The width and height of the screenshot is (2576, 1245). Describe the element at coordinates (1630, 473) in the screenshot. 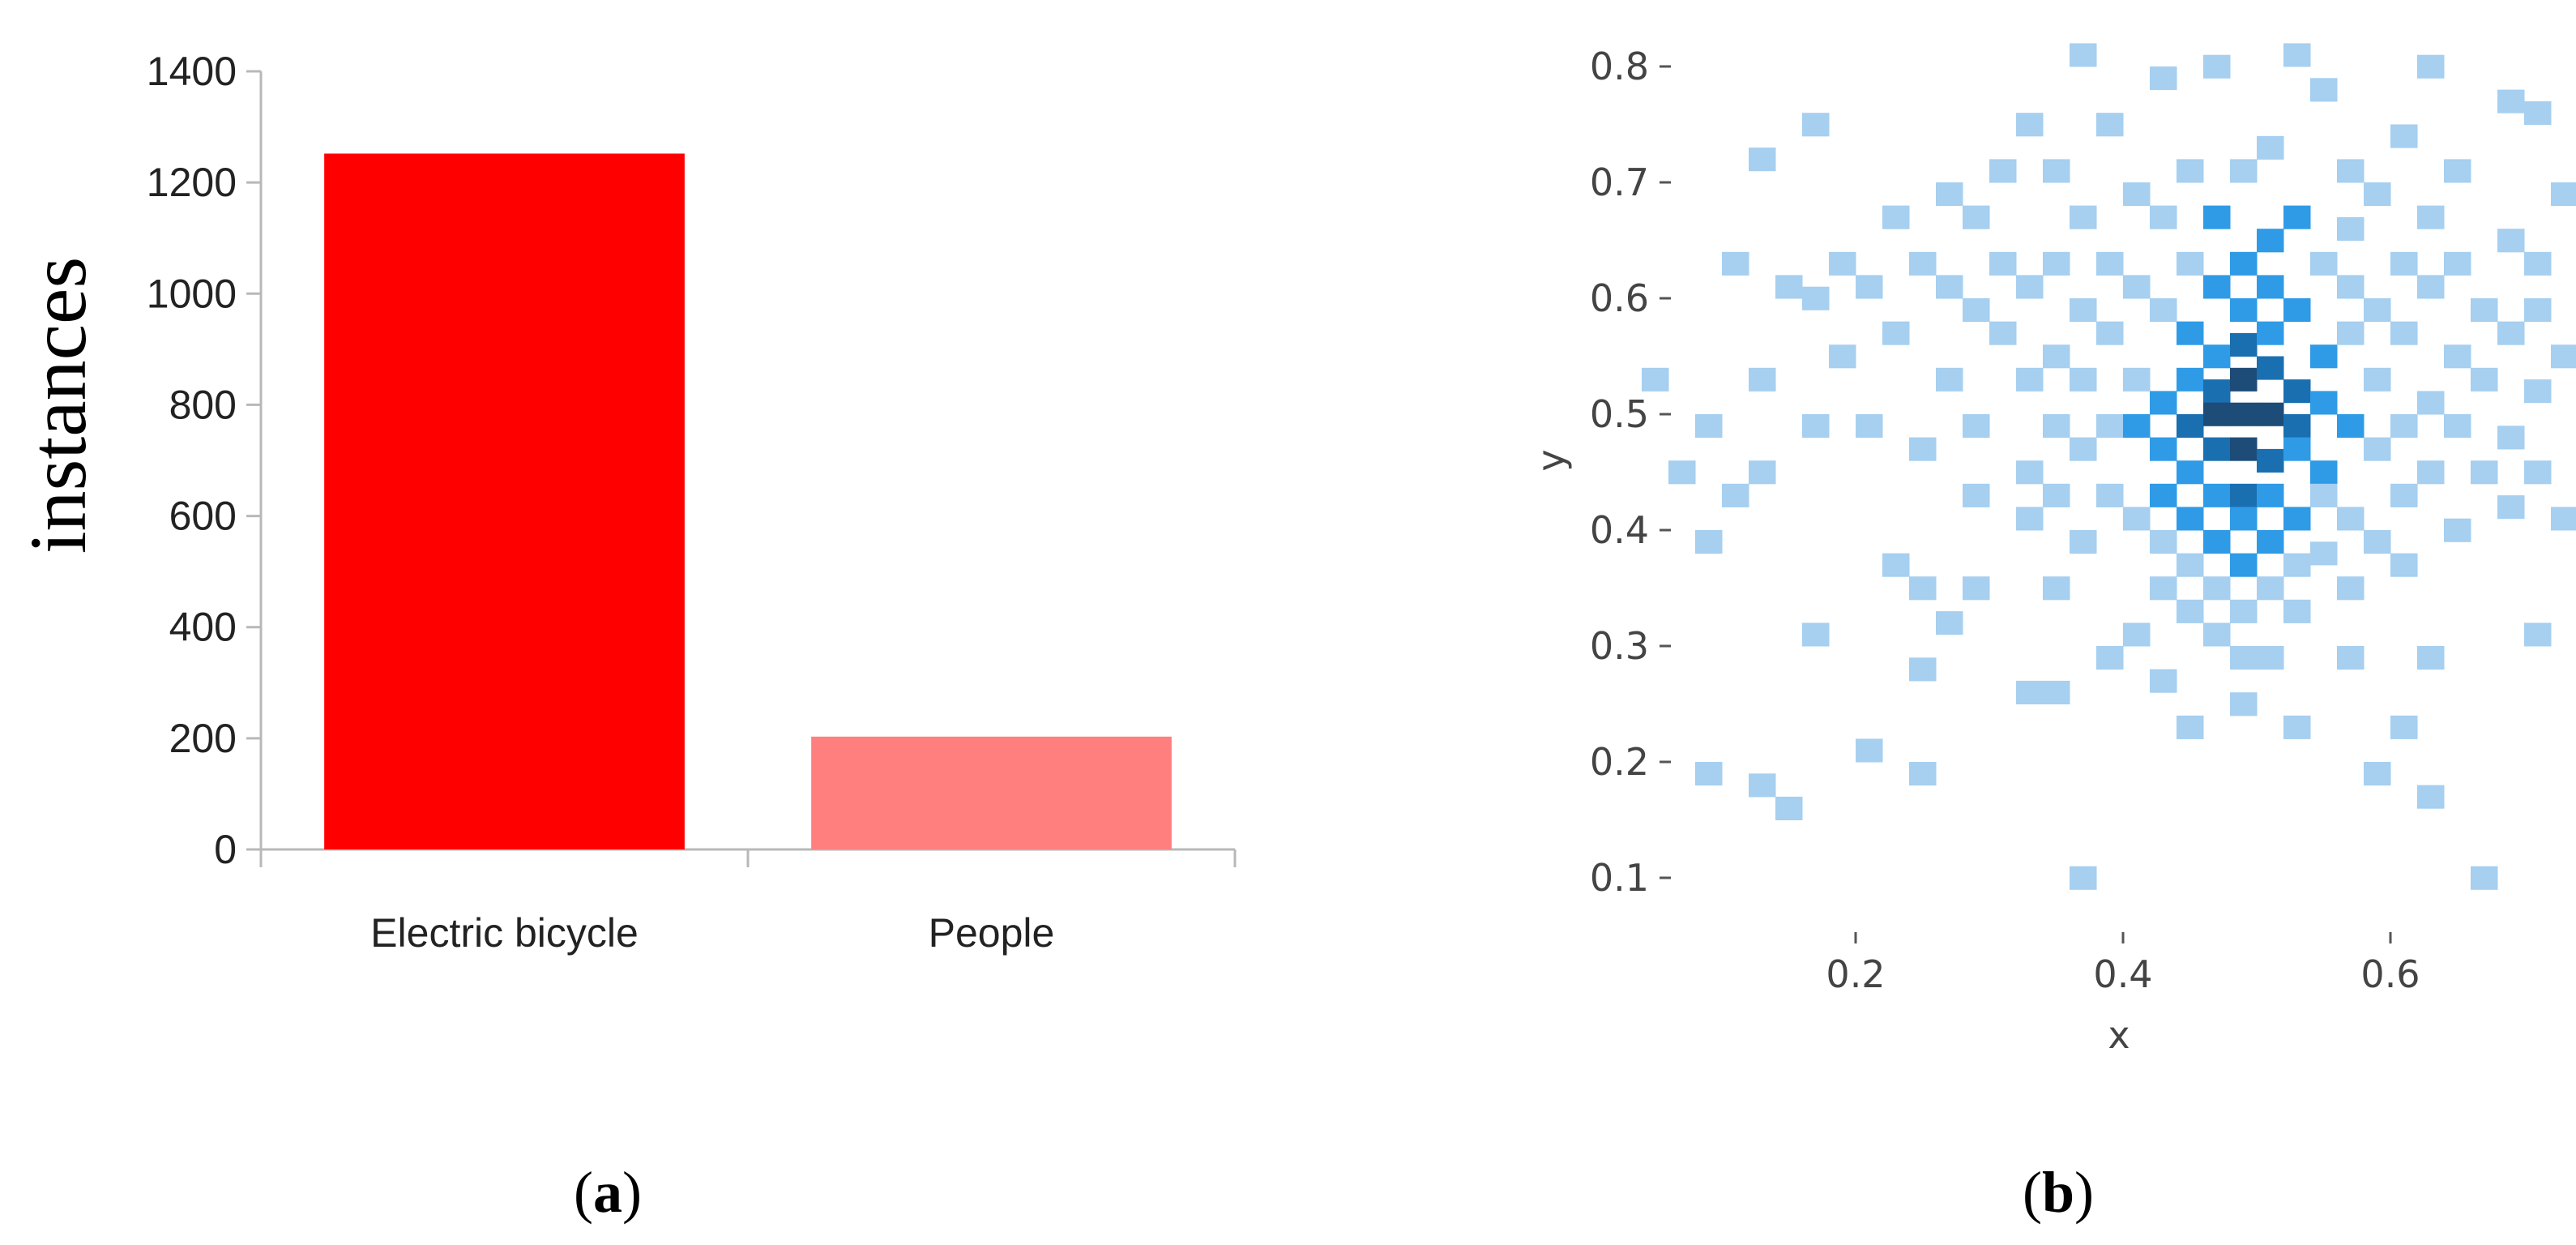

I see `y-tick-labels: 0.1 0.2 0.3 0.4 0.5 0.6 0.7 0.8` at that location.